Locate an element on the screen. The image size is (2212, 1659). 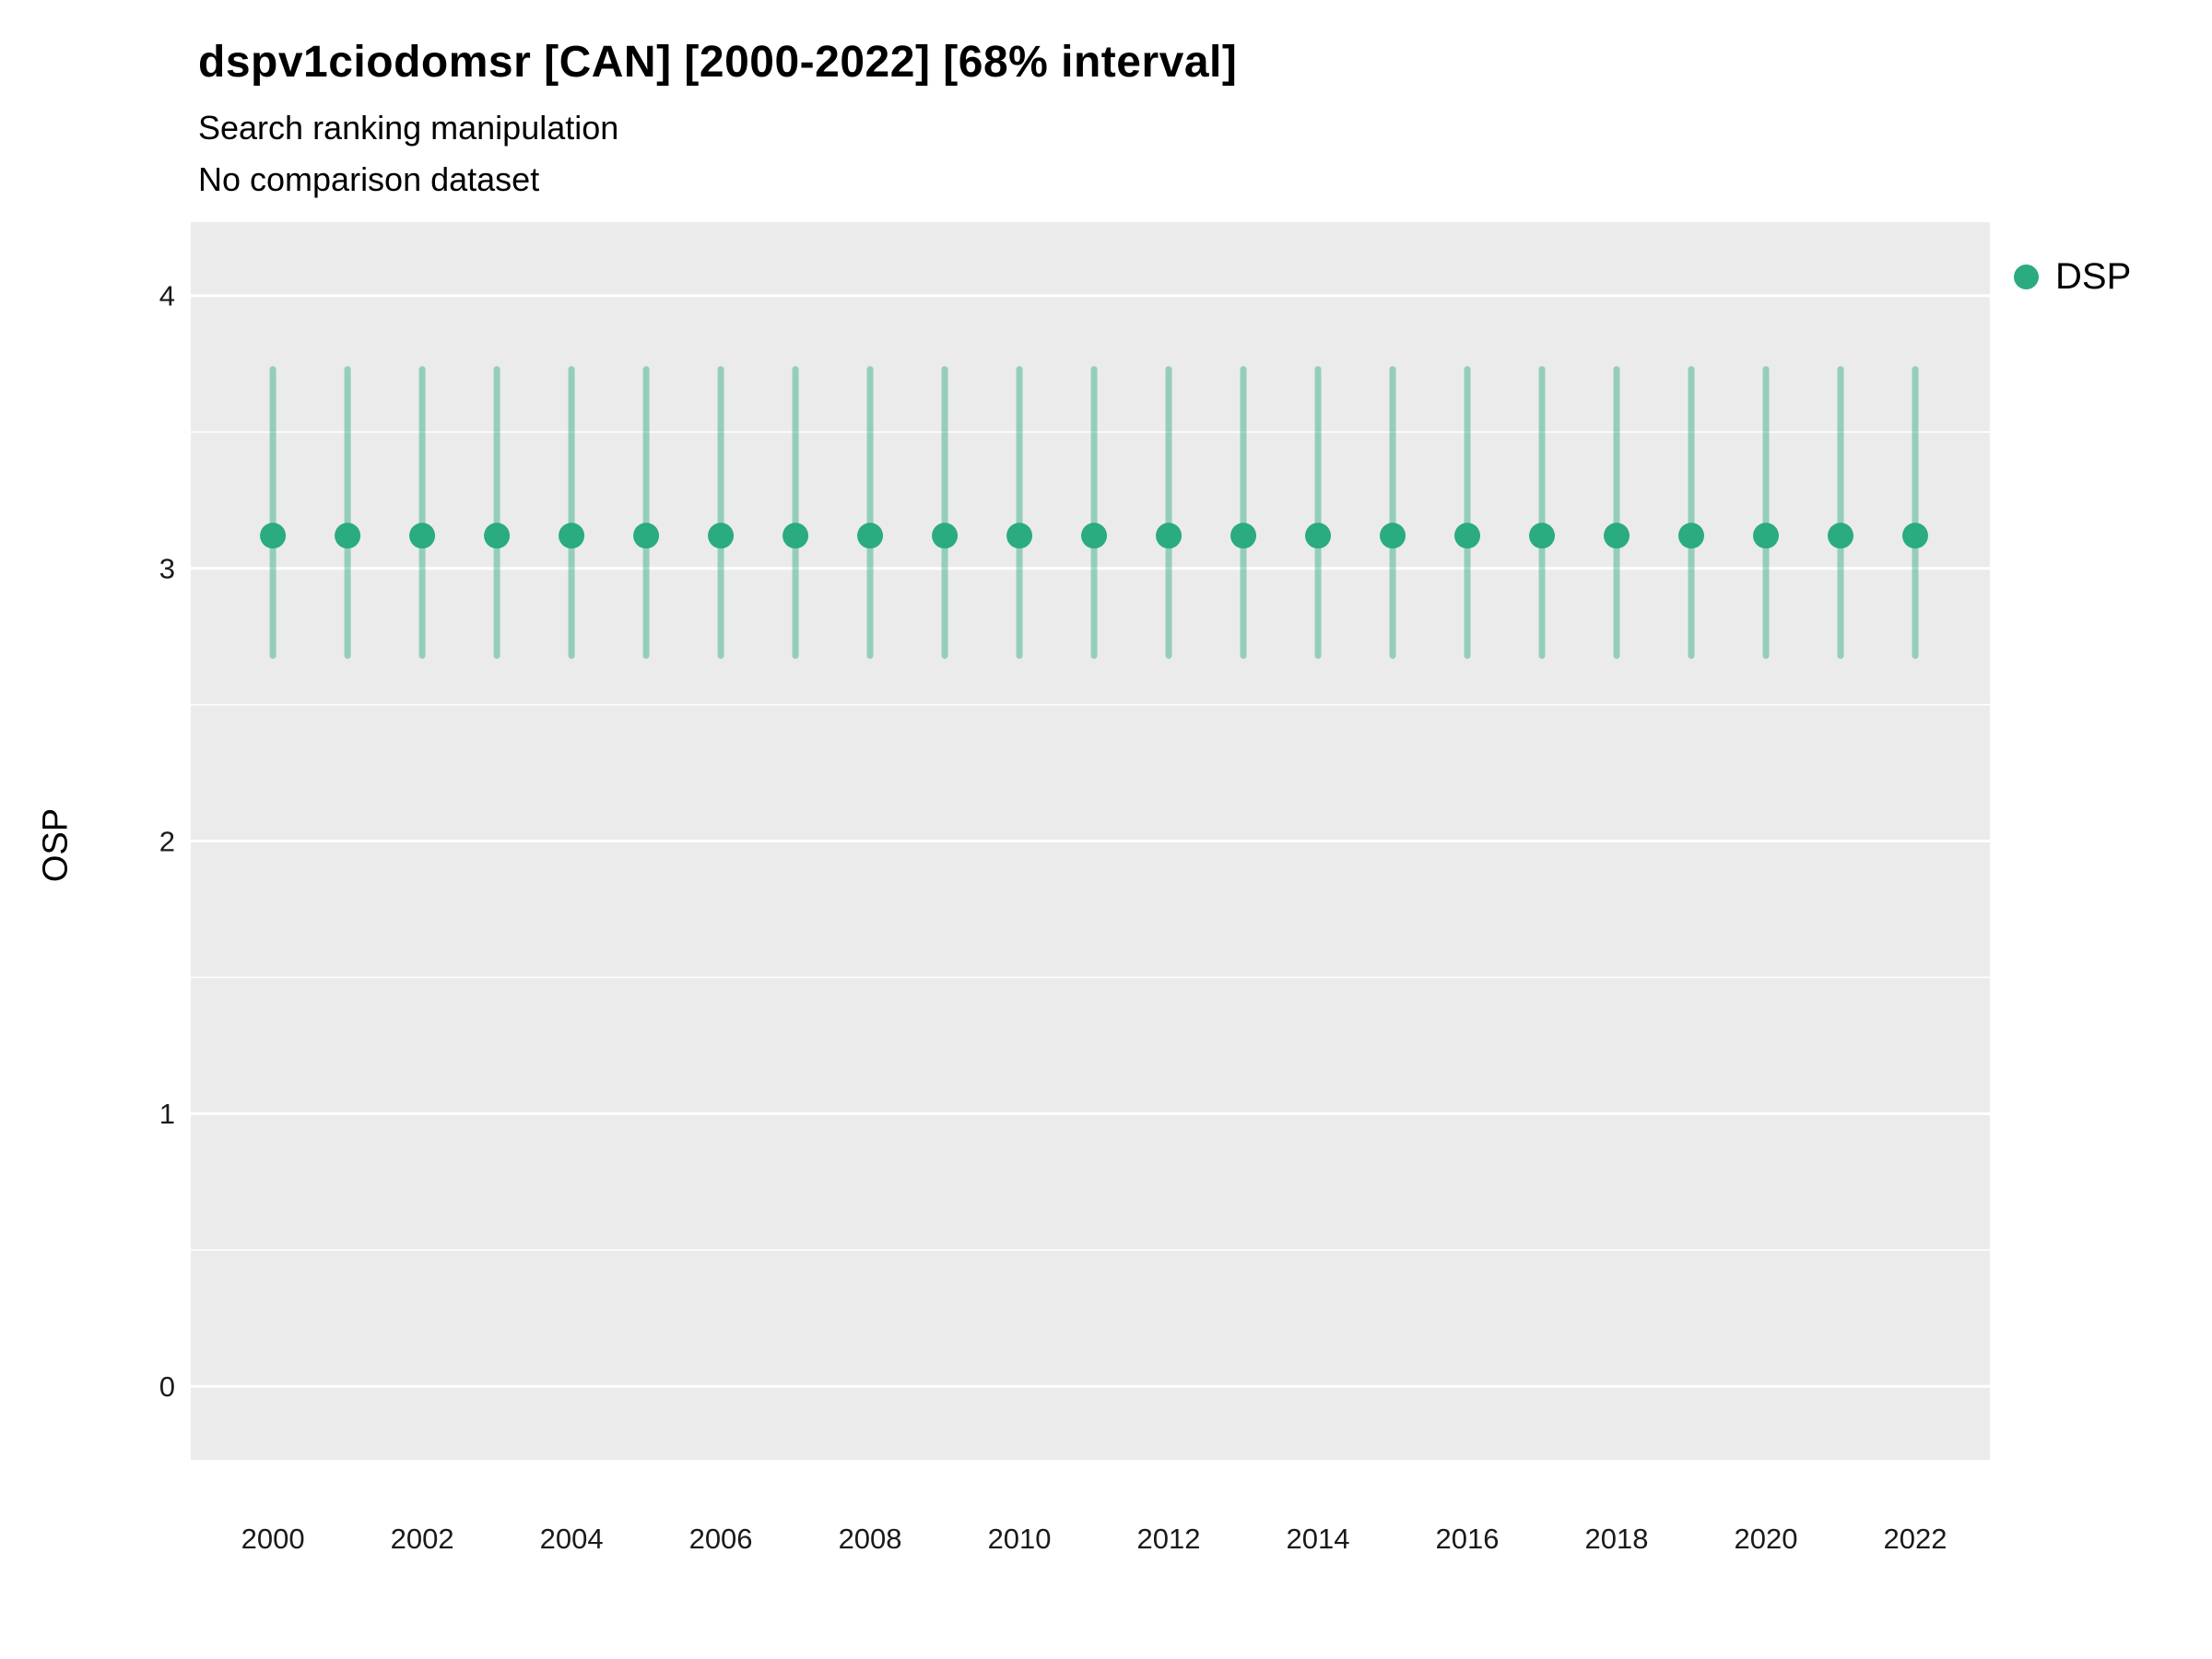
y-tick-label: 3 is located at coordinates (167, 569).